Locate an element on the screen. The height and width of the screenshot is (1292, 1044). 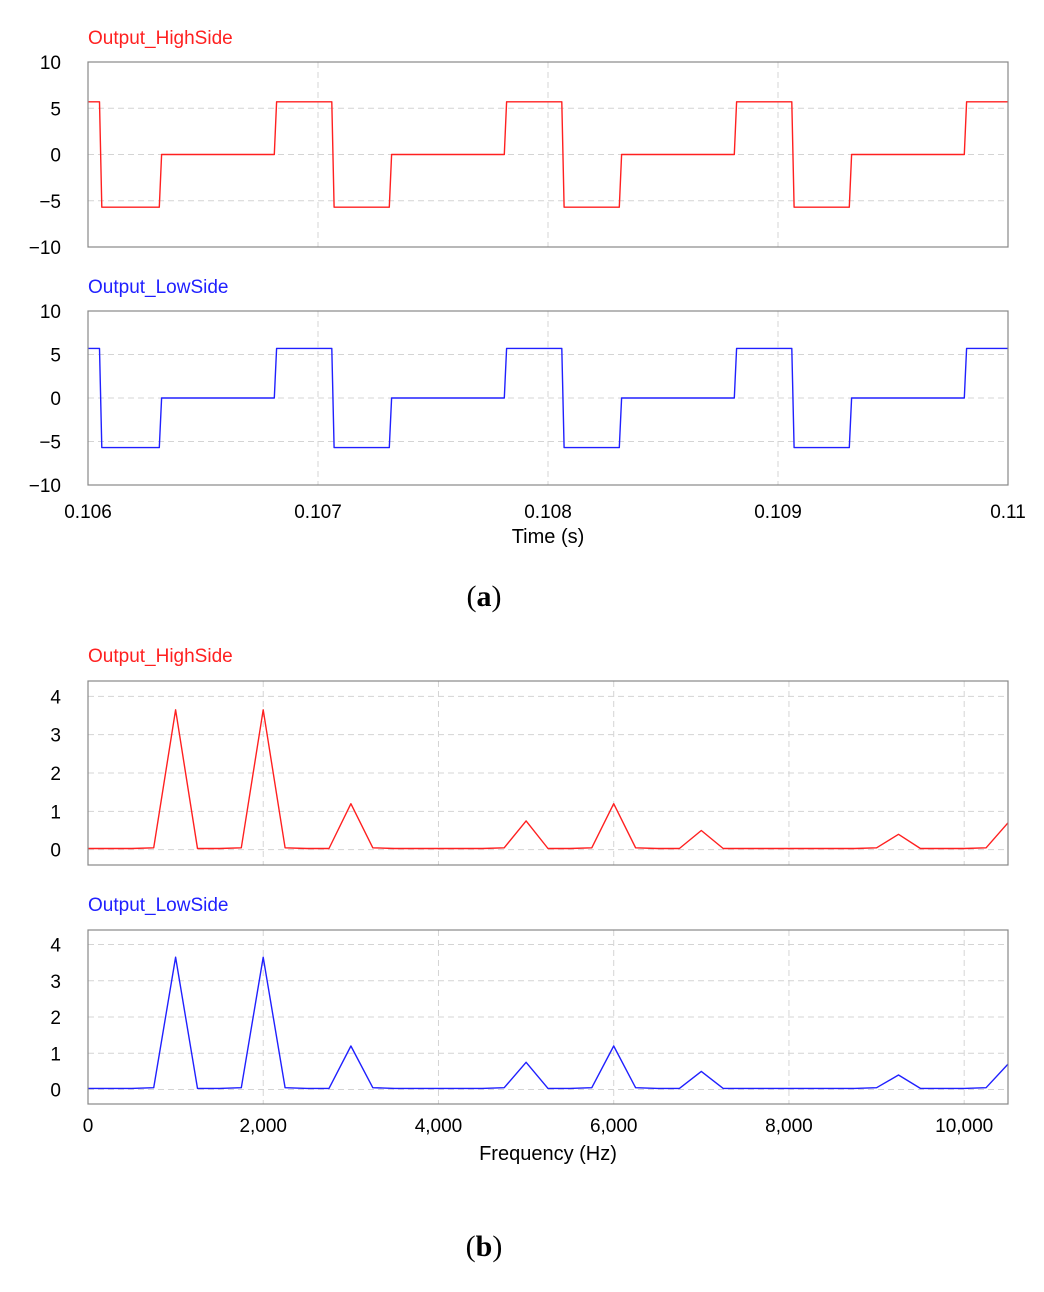
x-tick-label: 4,000 is located at coordinates (439, 1126).